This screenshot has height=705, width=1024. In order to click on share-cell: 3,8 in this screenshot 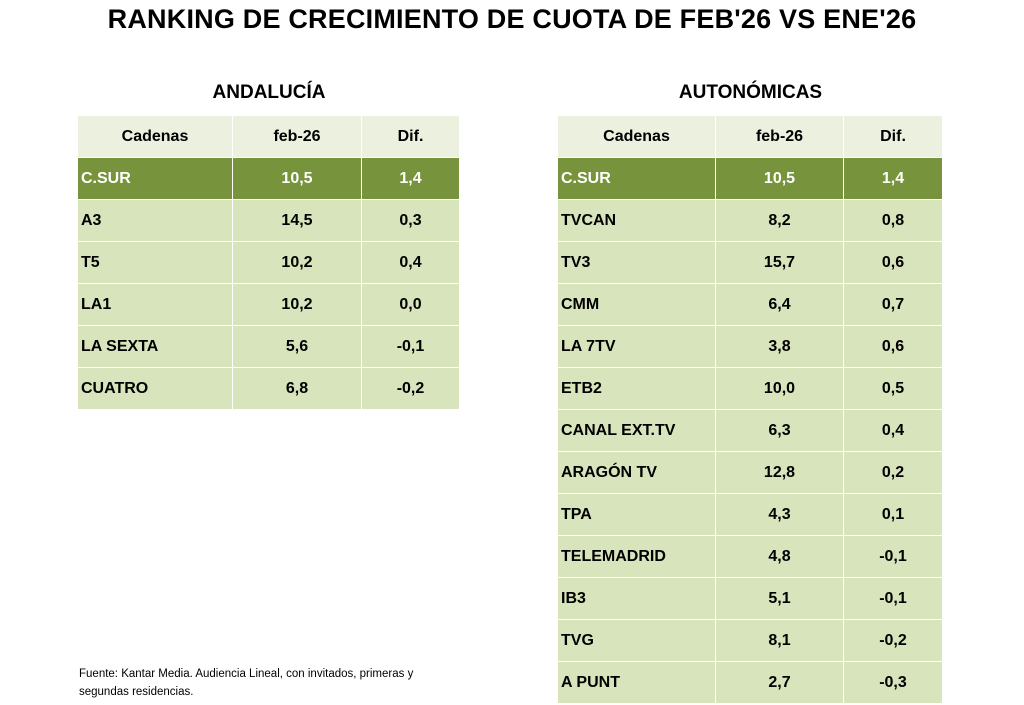, I will do `click(779, 346)`.